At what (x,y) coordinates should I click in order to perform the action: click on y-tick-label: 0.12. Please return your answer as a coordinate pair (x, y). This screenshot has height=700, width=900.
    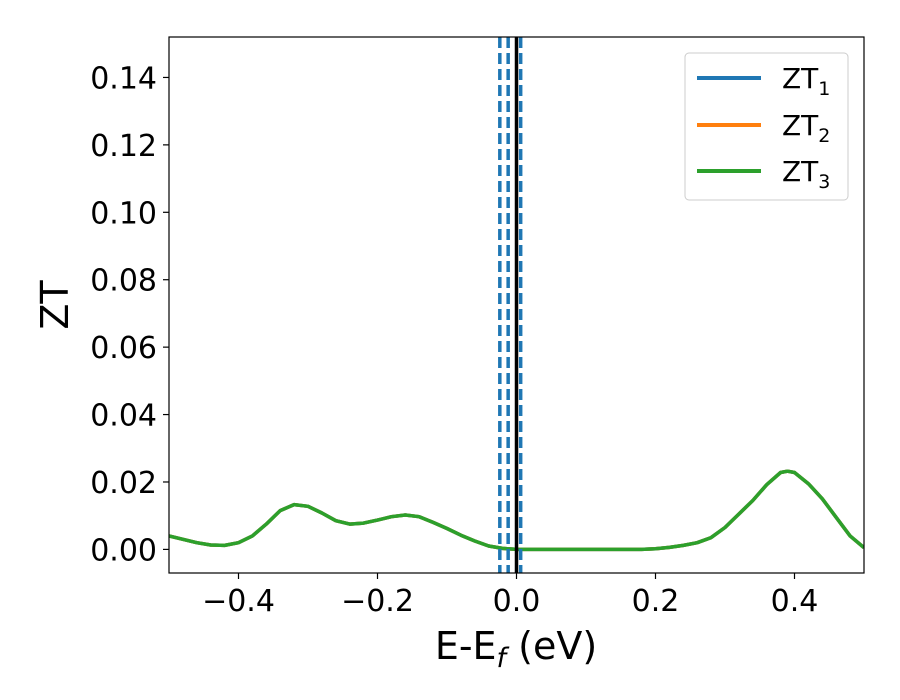
    Looking at the image, I should click on (123, 146).